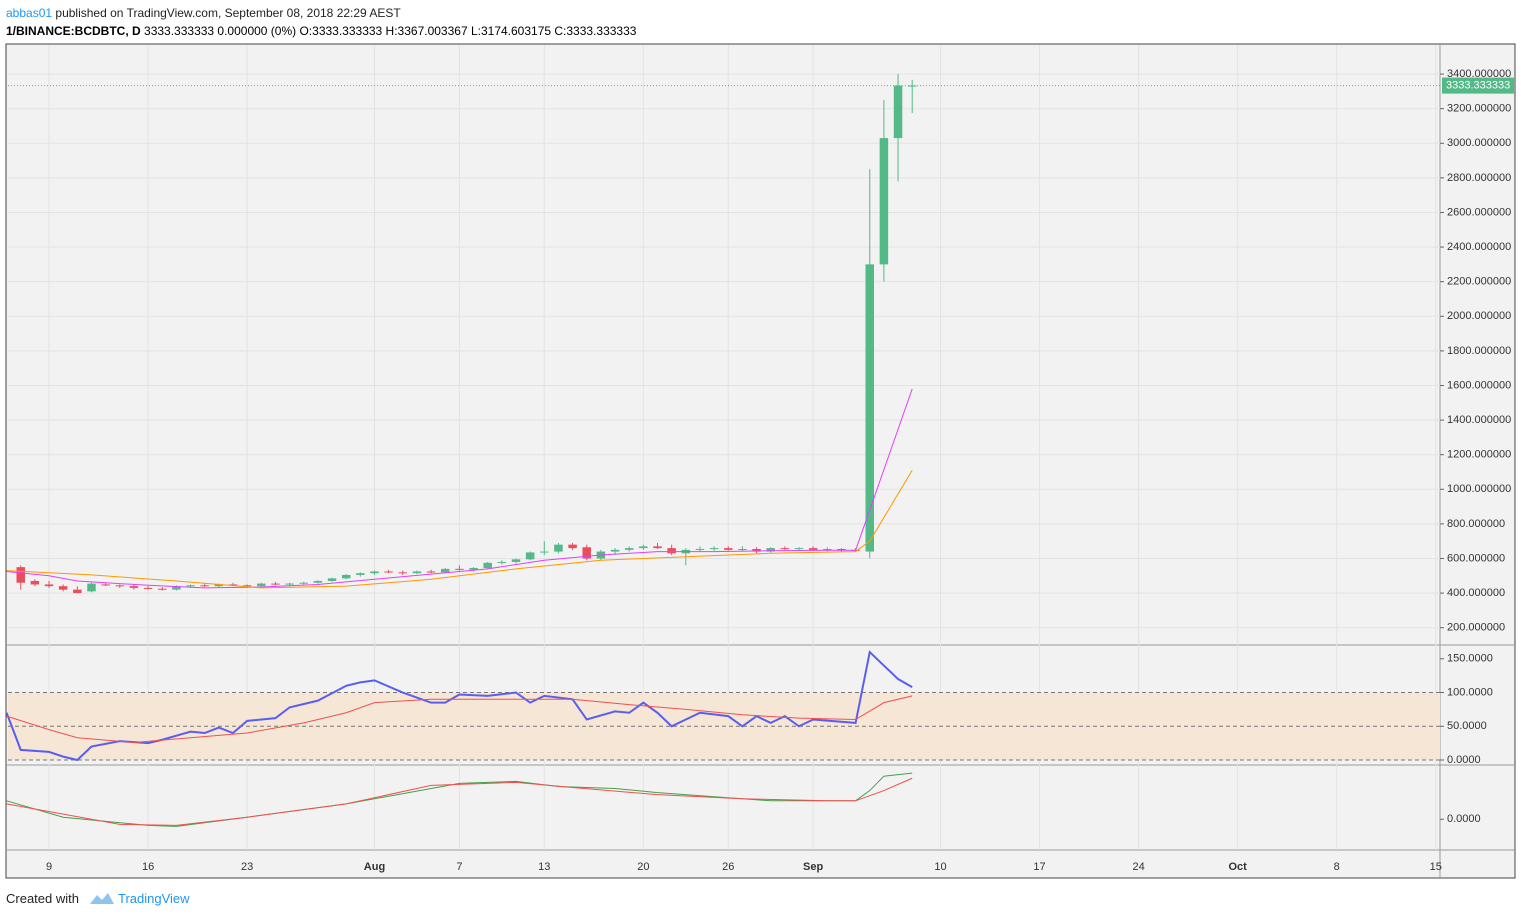 This screenshot has height=915, width=1521. What do you see at coordinates (1467, 726) in the screenshot?
I see `y-tick-label: 50.0000` at bounding box center [1467, 726].